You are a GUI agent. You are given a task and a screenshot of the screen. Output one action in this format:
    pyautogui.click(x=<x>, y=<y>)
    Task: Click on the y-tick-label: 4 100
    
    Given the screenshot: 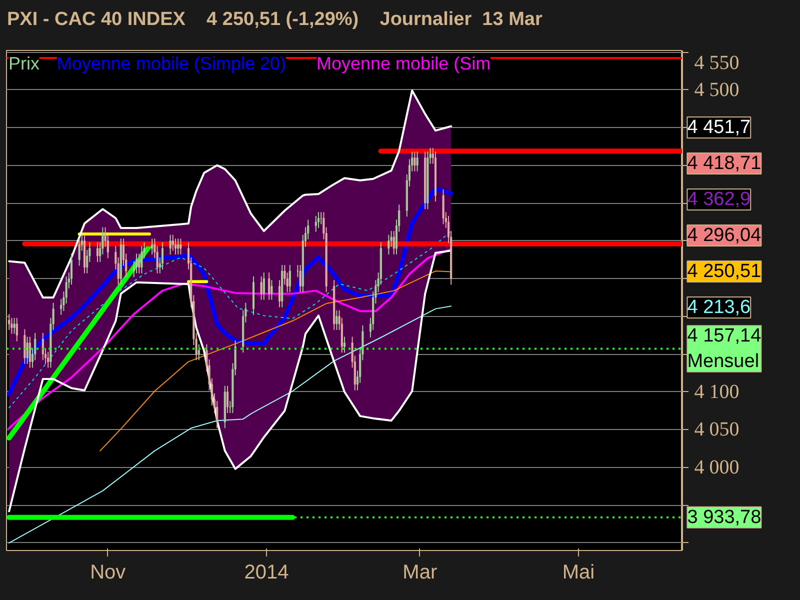 What is the action you would take?
    pyautogui.click(x=717, y=391)
    